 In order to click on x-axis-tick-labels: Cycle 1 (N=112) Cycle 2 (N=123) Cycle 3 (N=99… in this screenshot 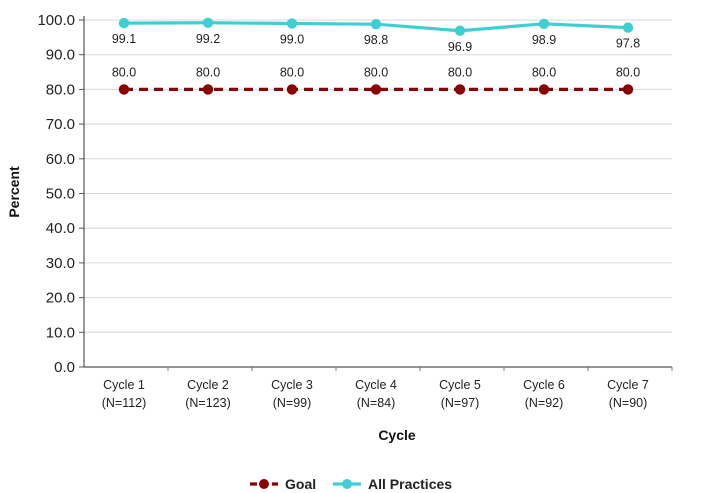, I will do `click(375, 394)`.